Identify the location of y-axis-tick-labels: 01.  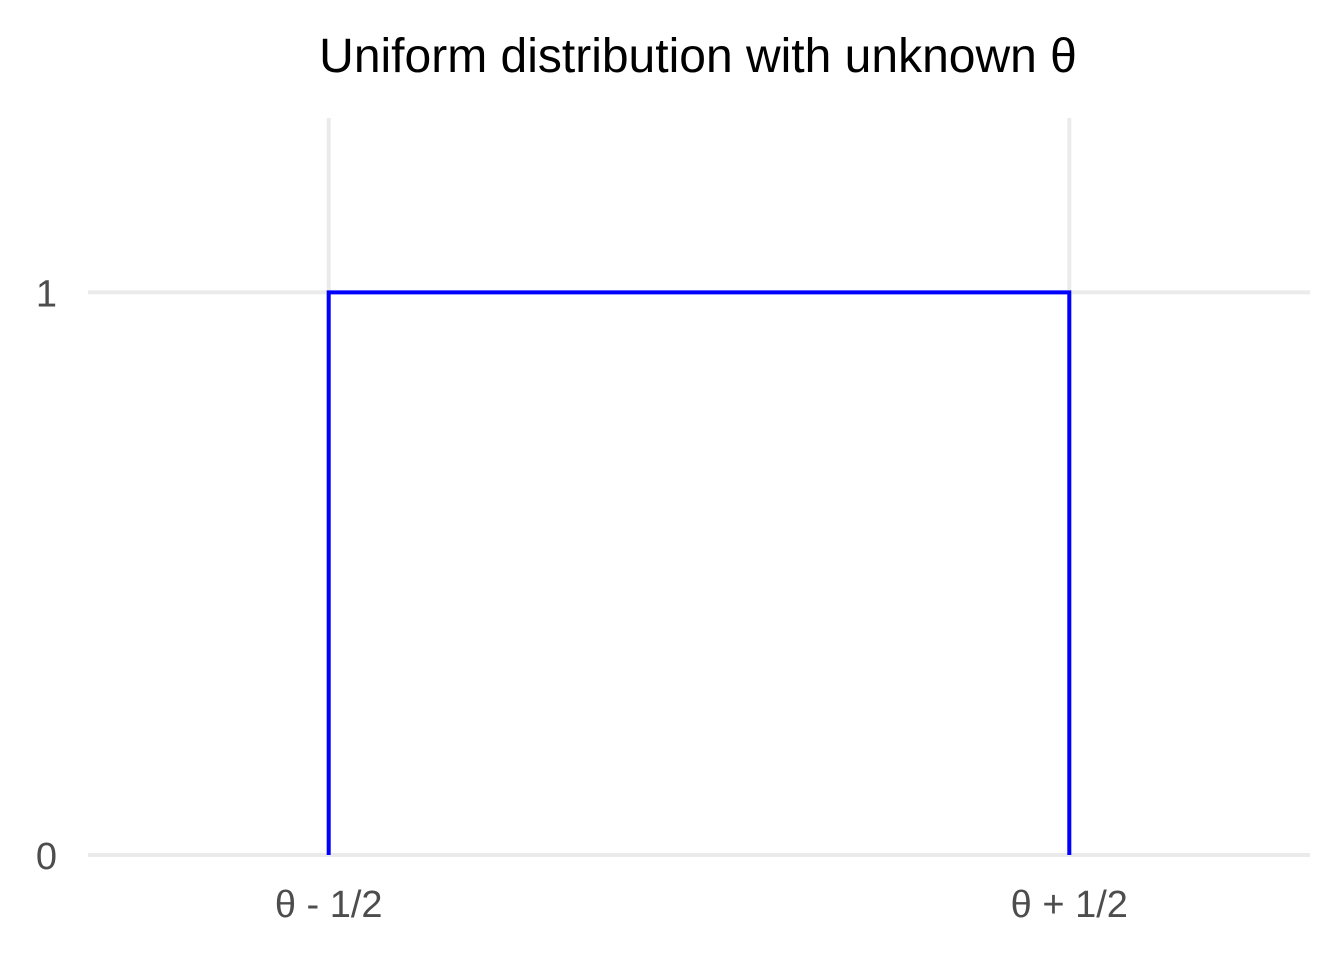
(46, 575).